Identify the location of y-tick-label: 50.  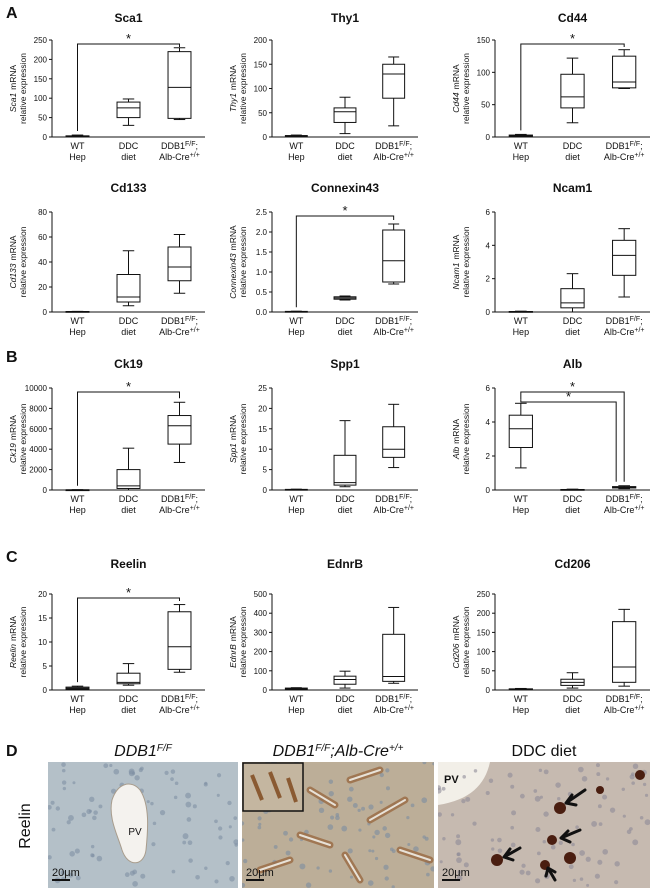
(42, 118).